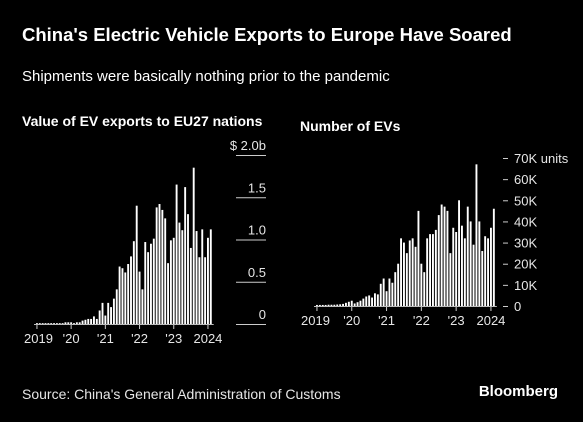 This screenshot has width=583, height=422. I want to click on y-tick-label: 10K, so click(525, 285).